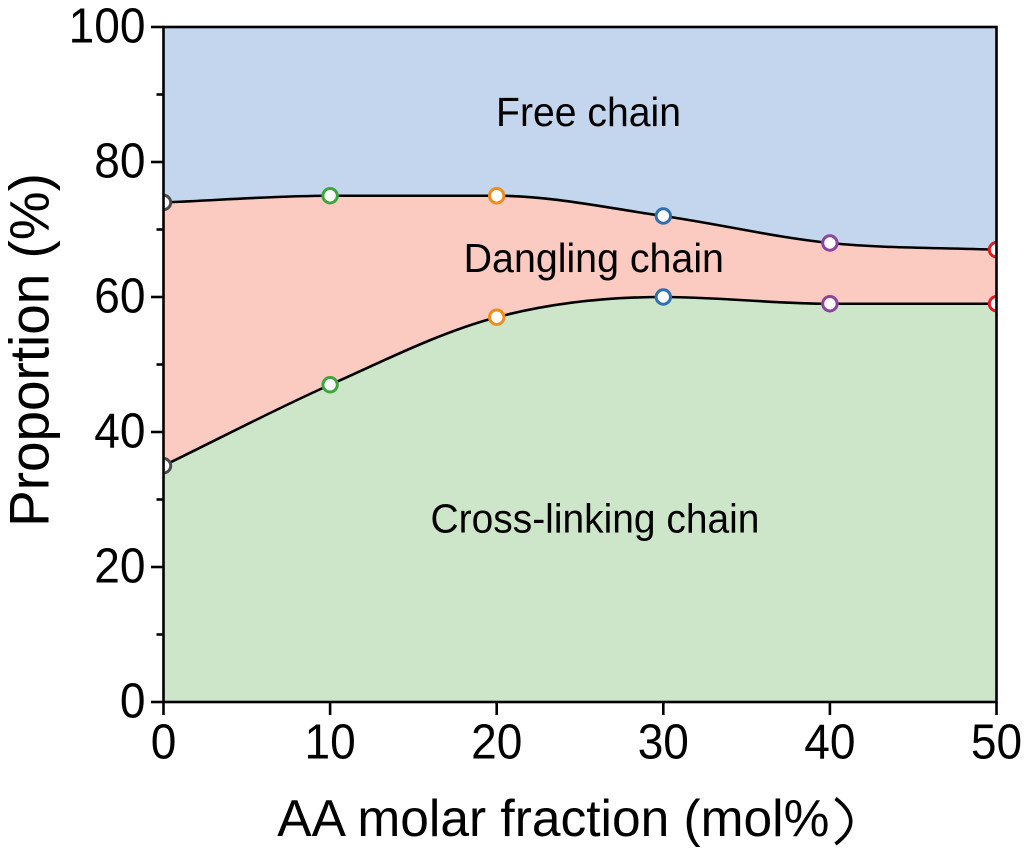 This screenshot has width=1024, height=856. I want to click on svg-text: Proportion (%), so click(30, 350).